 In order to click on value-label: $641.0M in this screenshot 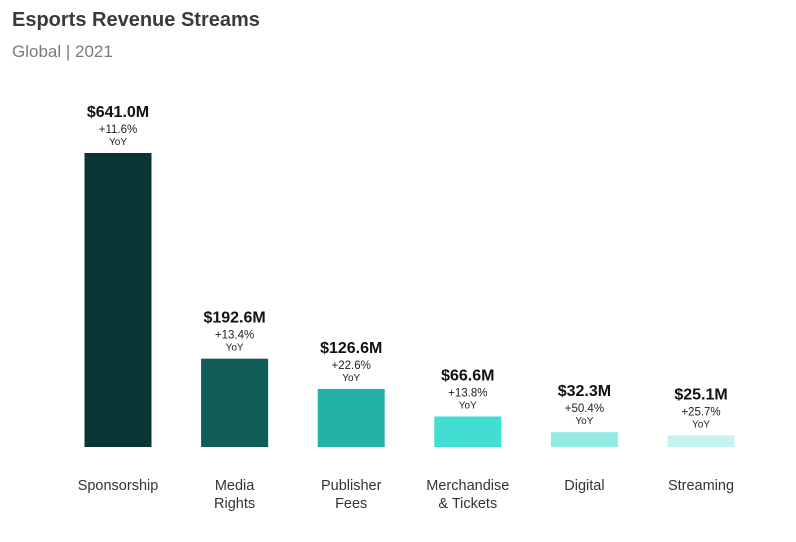, I will do `click(118, 112)`.